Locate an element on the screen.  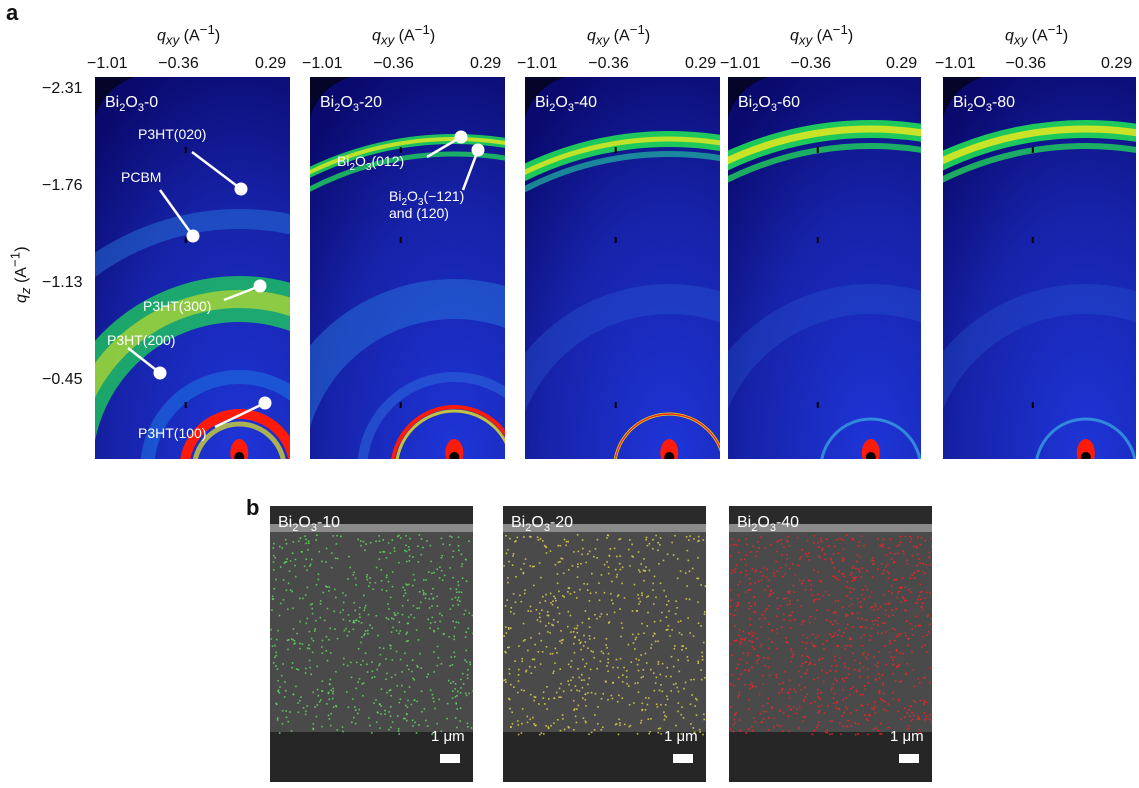
sample-label: Bi2O3-0 is located at coordinates (132, 104).